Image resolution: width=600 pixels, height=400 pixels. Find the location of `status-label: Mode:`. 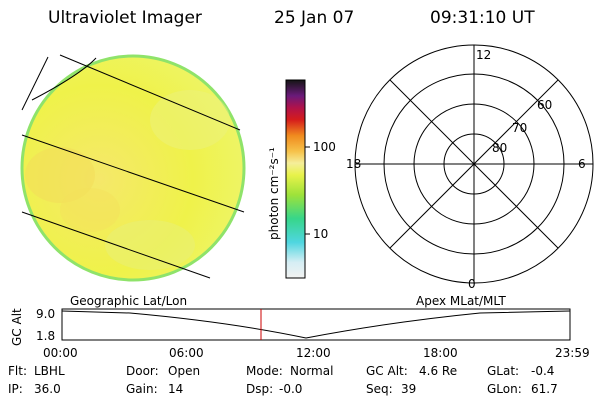

status-label: Mode: is located at coordinates (264, 371).